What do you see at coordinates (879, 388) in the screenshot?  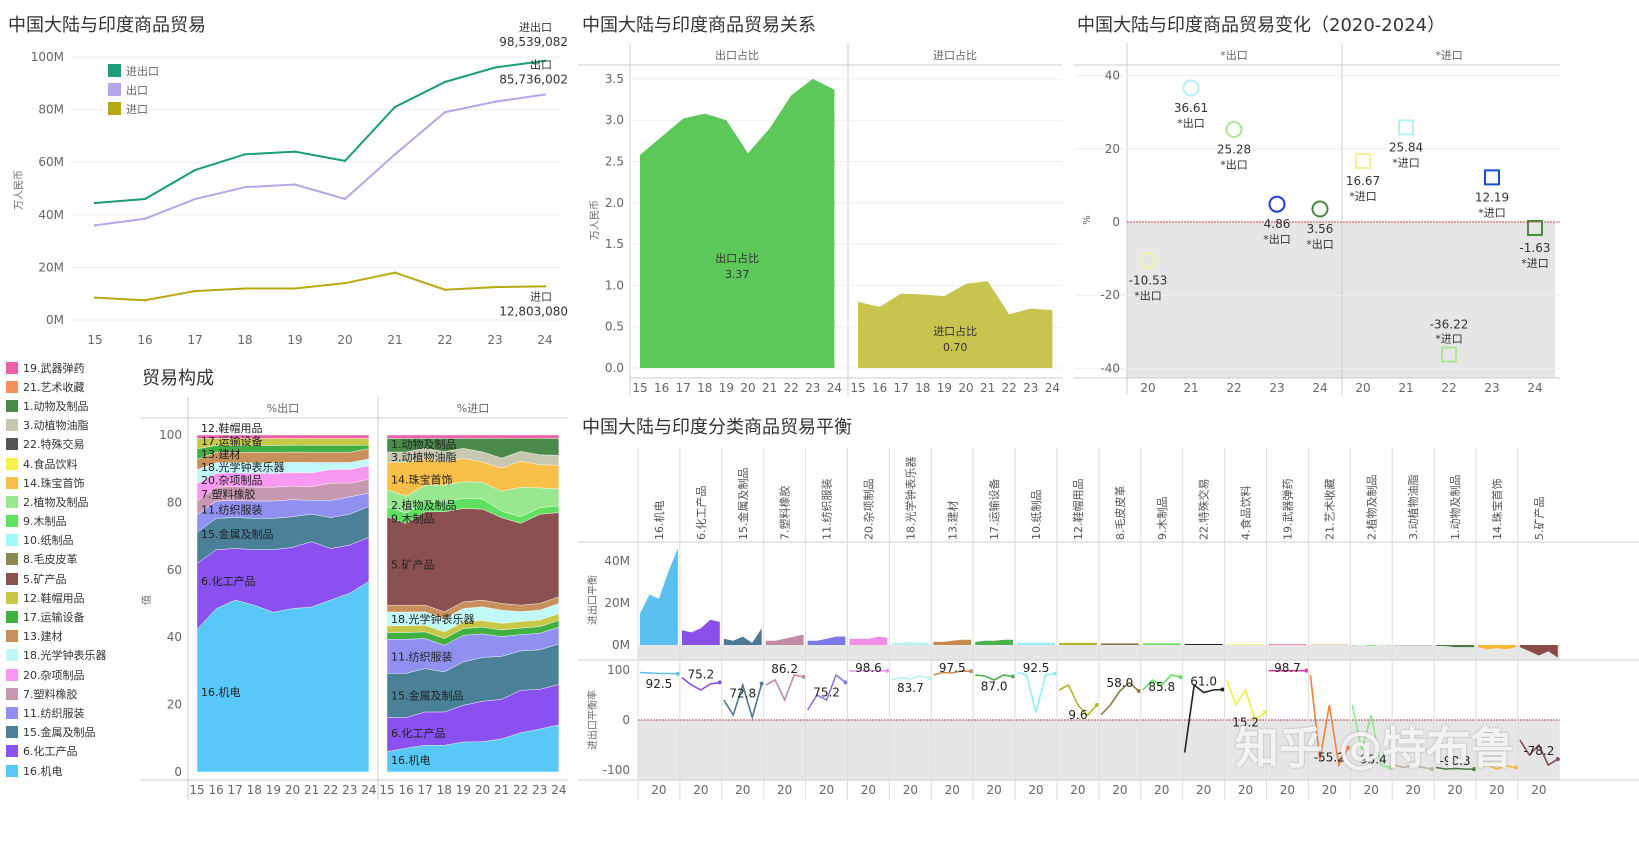 I see `x-tick-label: 16` at bounding box center [879, 388].